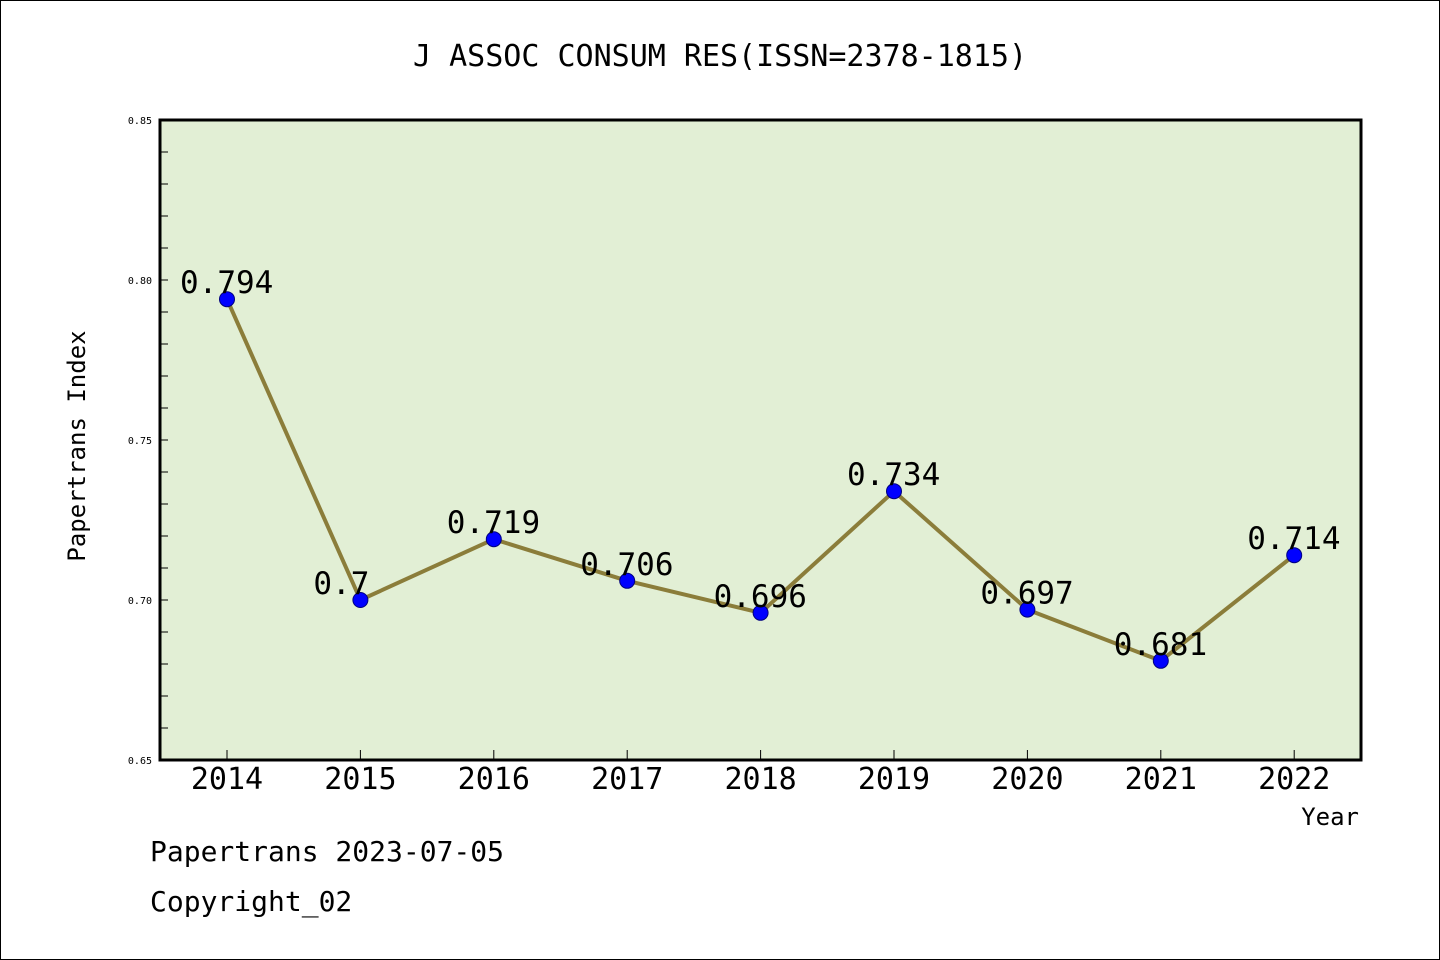  What do you see at coordinates (760, 597) in the screenshot?
I see `data-label: 0.696` at bounding box center [760, 597].